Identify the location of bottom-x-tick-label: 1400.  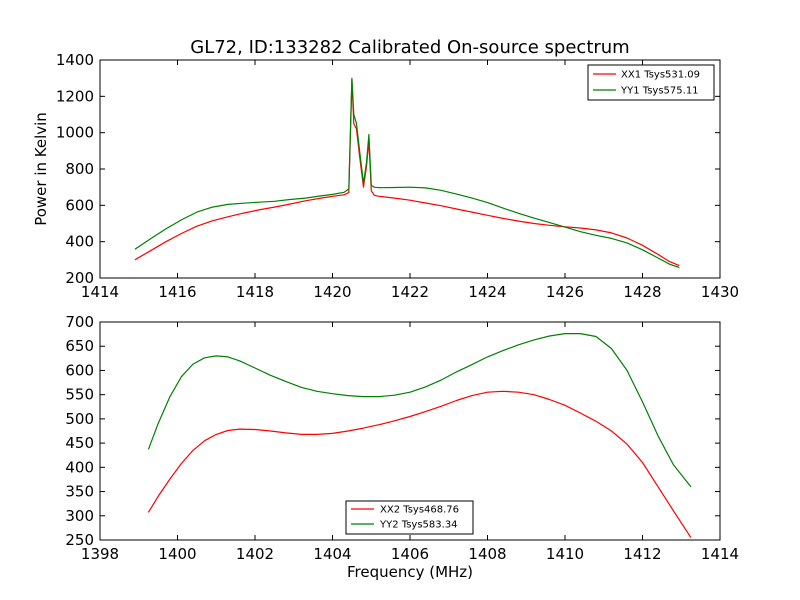
(177, 554).